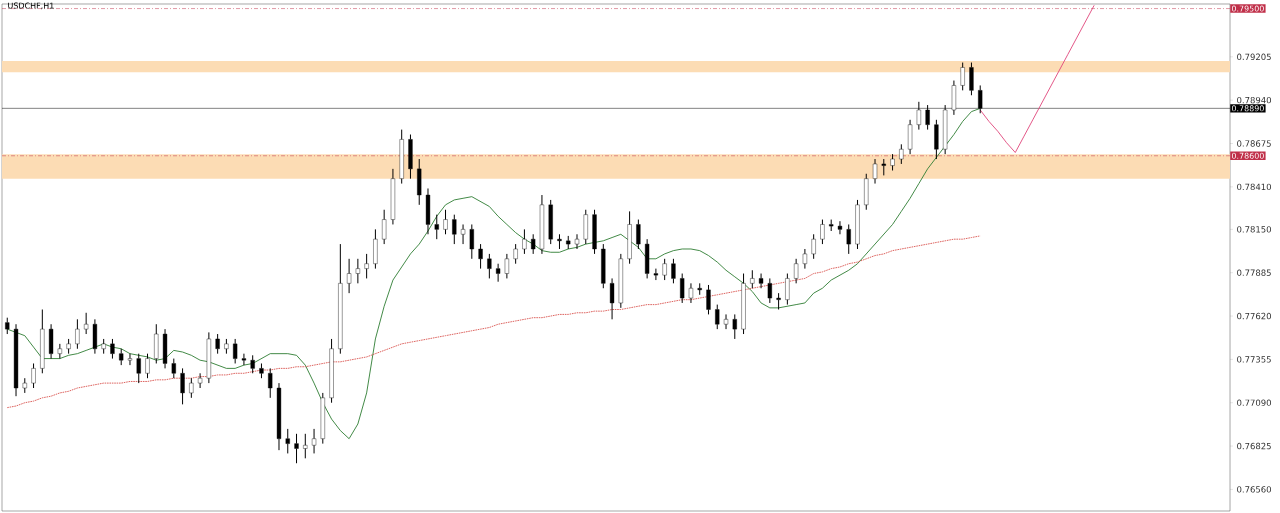  What do you see at coordinates (1254, 489) in the screenshot?
I see `y-tick-label: 0.76560` at bounding box center [1254, 489].